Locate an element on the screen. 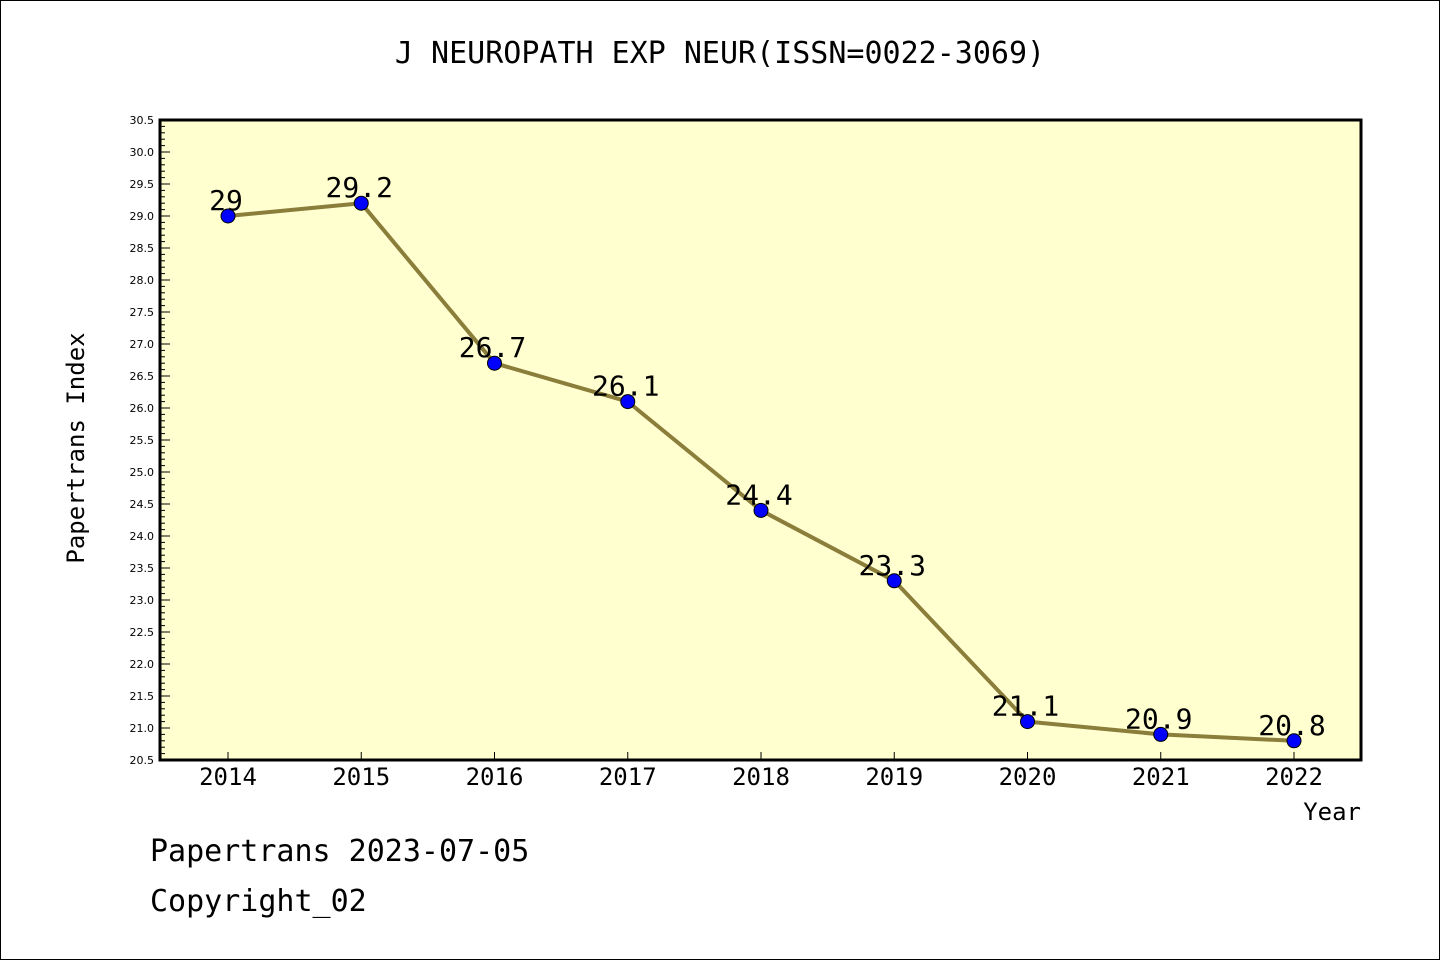 Image resolution: width=1440 pixels, height=960 pixels. x-tick-label: 2021 is located at coordinates (1161, 777).